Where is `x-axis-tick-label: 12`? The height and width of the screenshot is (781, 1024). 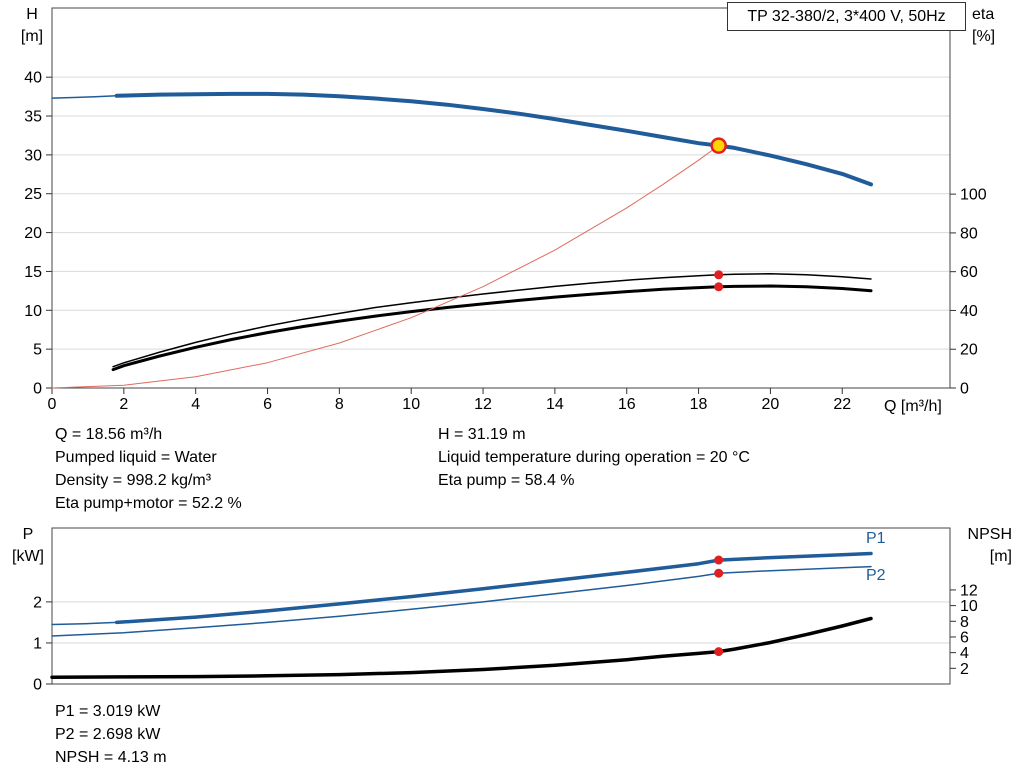
x-axis-tick-label: 12 is located at coordinates (483, 404).